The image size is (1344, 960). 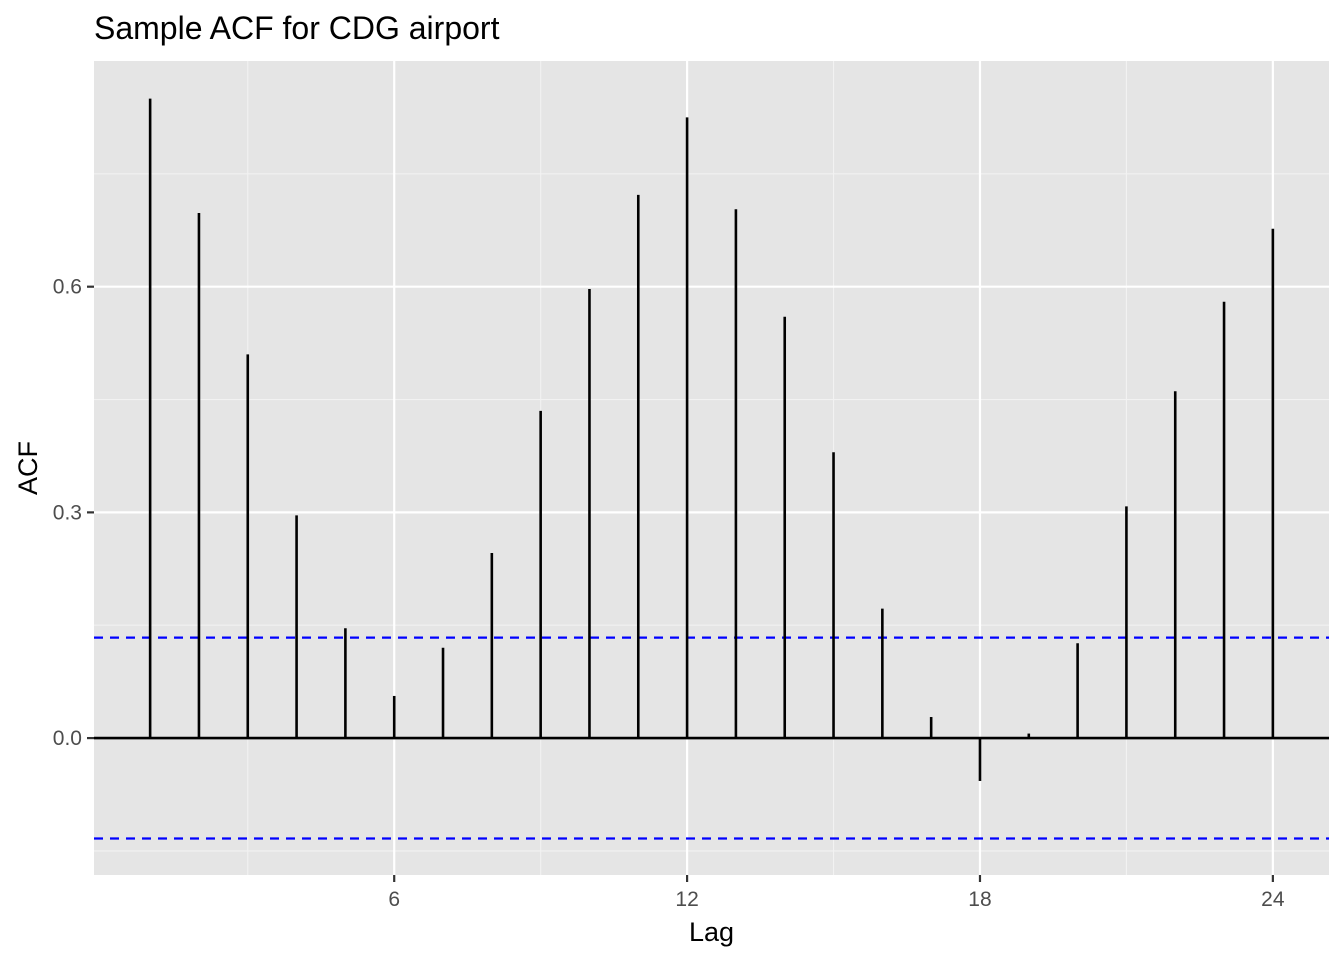 I want to click on chart-title: Sample ACF for CDG airport, so click(x=297, y=28).